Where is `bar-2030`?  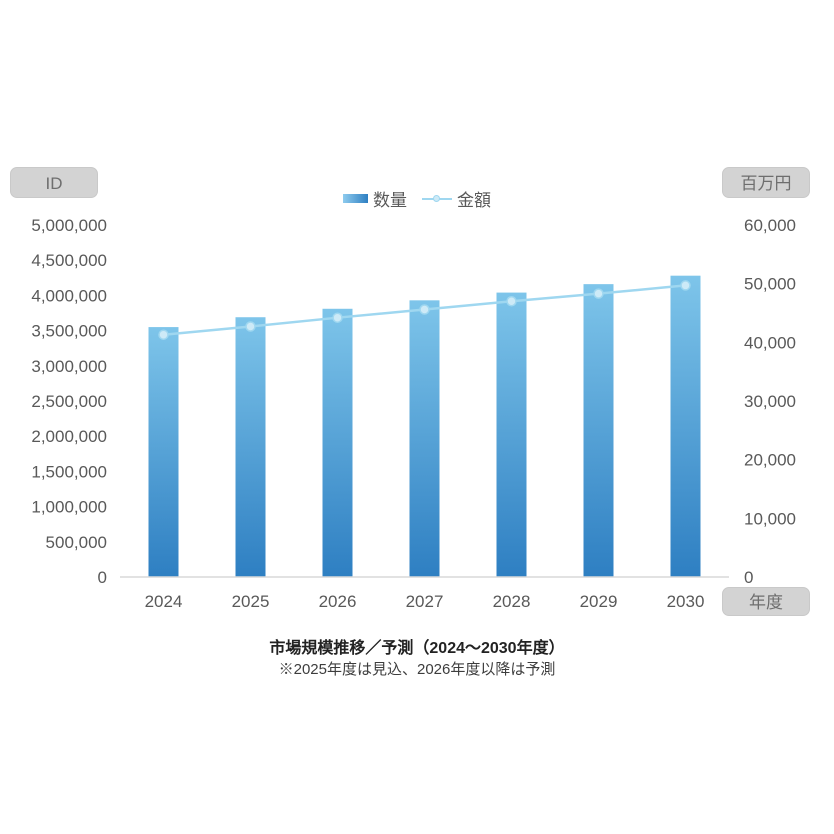
bar-2030 is located at coordinates (685, 426).